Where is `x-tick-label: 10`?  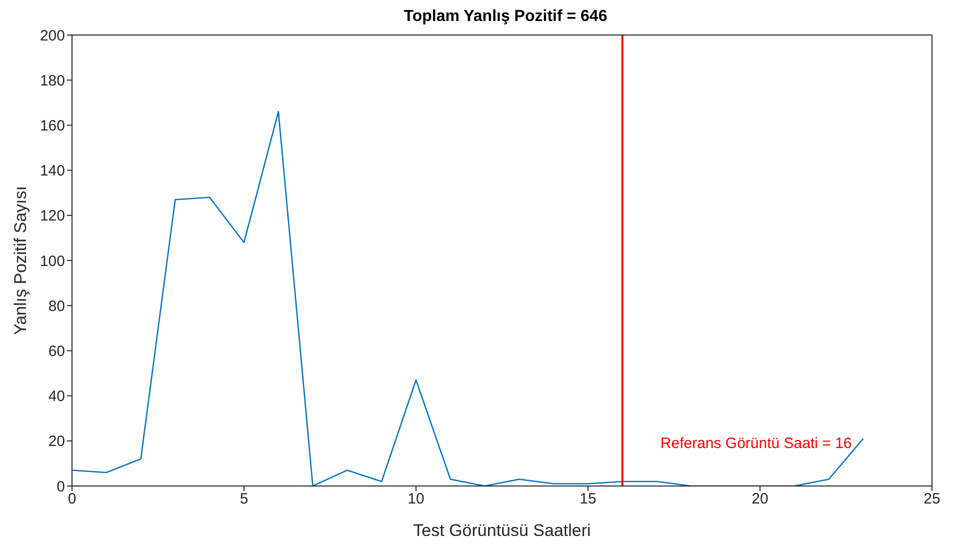
x-tick-label: 10 is located at coordinates (416, 499).